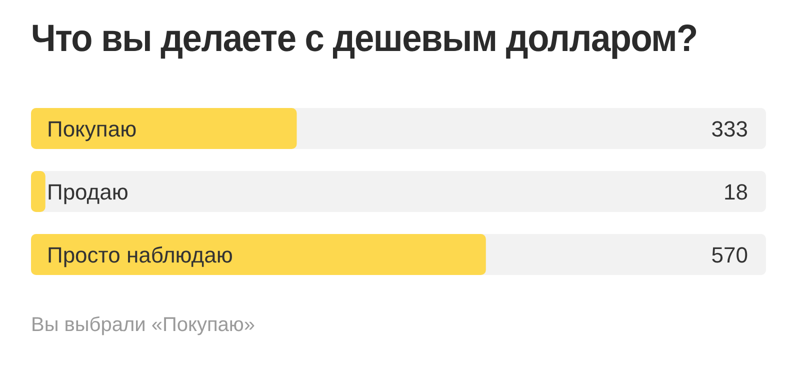 Image resolution: width=800 pixels, height=368 pixels. What do you see at coordinates (92, 129) in the screenshot?
I see `y-tick-label: Покупаю` at bounding box center [92, 129].